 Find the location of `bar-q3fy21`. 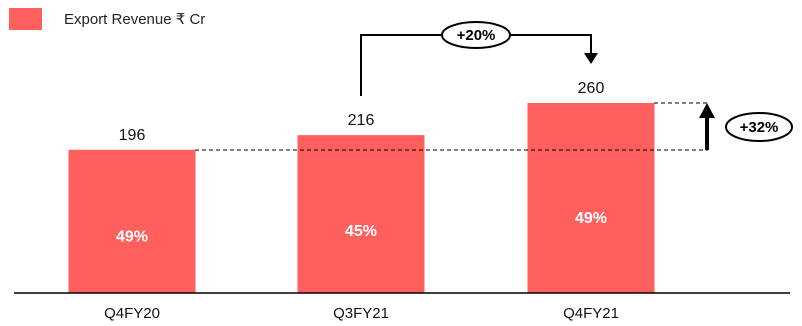

bar-q3fy21 is located at coordinates (361, 214).